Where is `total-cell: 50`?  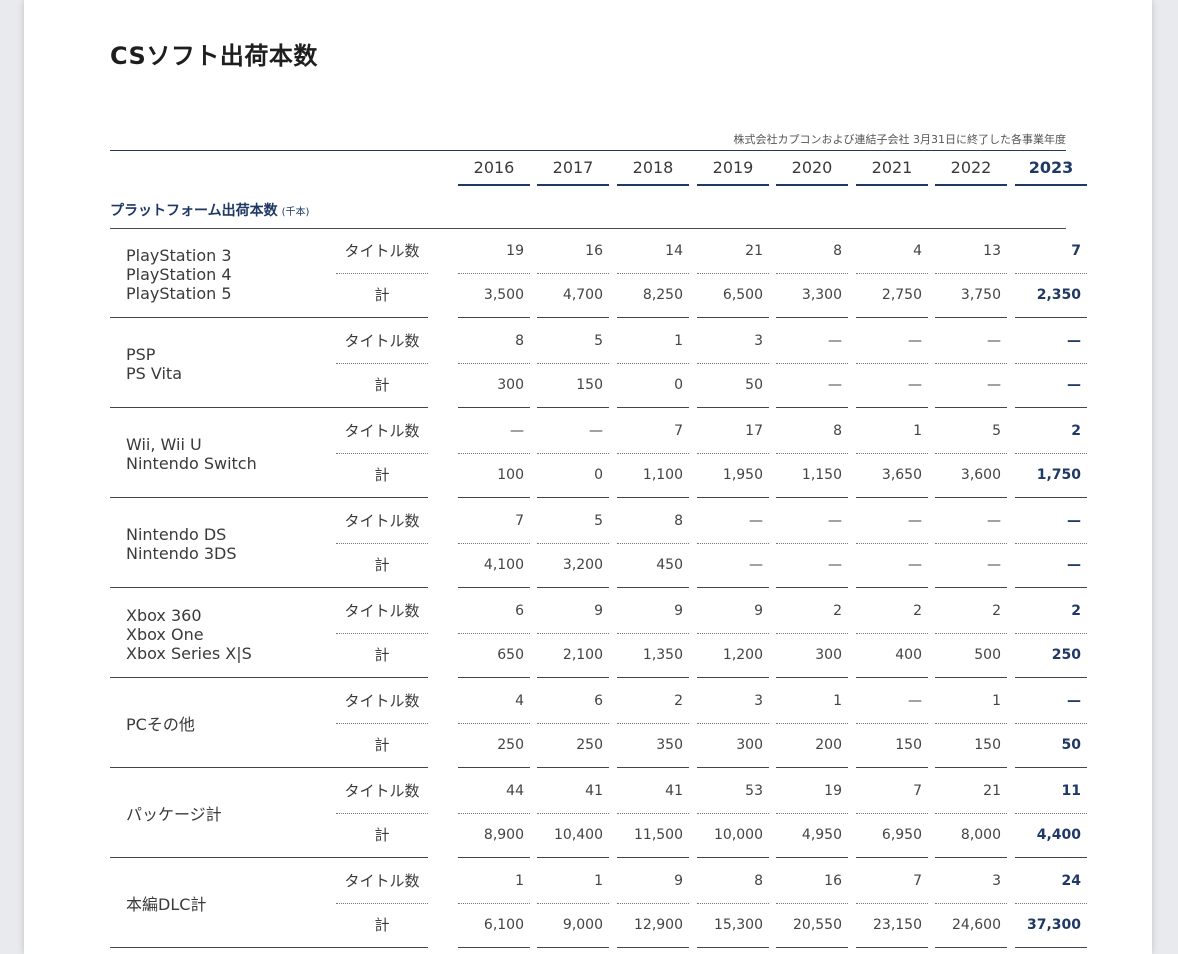
total-cell: 50 is located at coordinates (754, 385).